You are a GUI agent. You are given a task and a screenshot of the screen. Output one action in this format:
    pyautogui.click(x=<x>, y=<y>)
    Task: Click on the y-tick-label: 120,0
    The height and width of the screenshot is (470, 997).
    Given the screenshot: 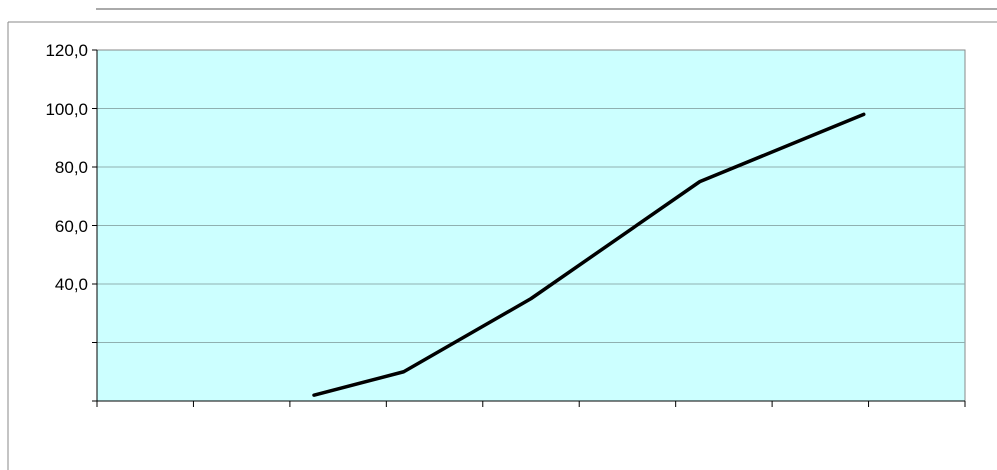 What is the action you would take?
    pyautogui.click(x=66, y=50)
    